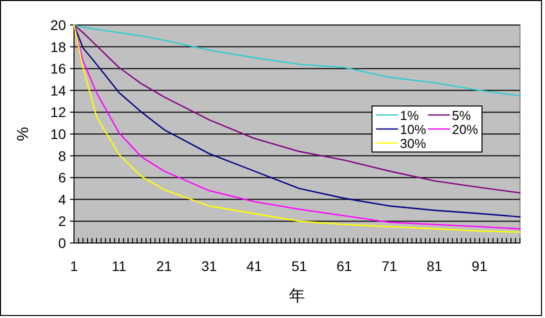  I want to click on y-tick-label: 4, so click(62, 199).